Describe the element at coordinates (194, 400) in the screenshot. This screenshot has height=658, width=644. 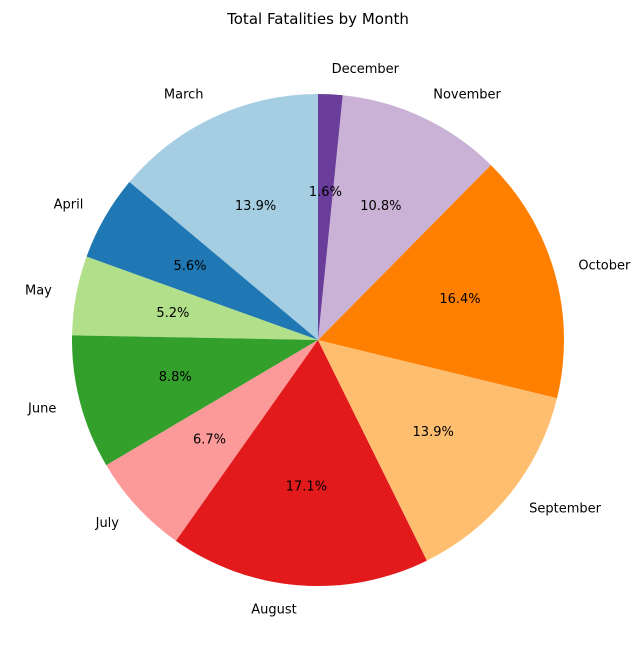
I see `slice-june` at that location.